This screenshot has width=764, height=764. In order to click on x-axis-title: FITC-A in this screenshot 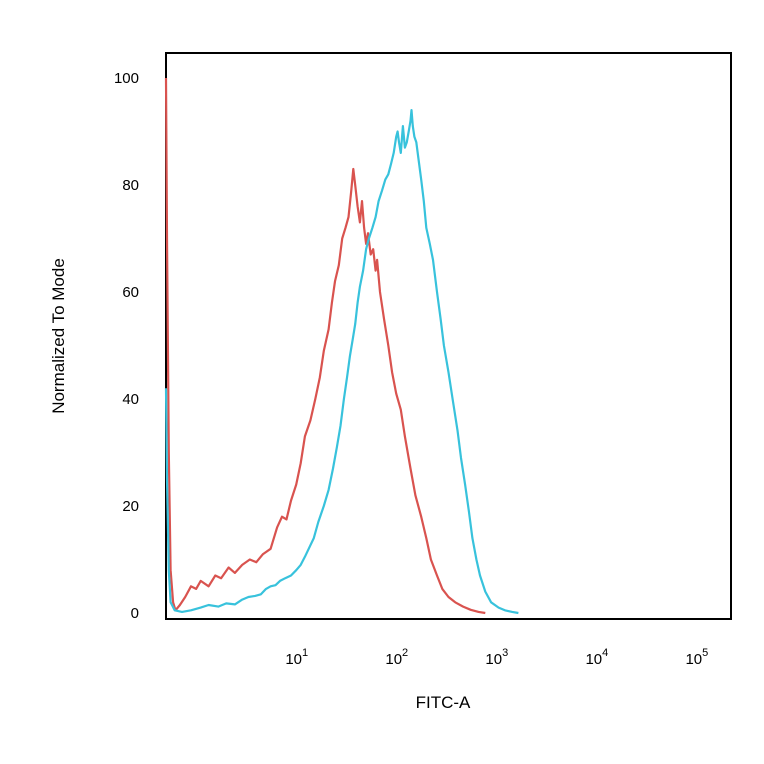, I will do `click(443, 702)`.